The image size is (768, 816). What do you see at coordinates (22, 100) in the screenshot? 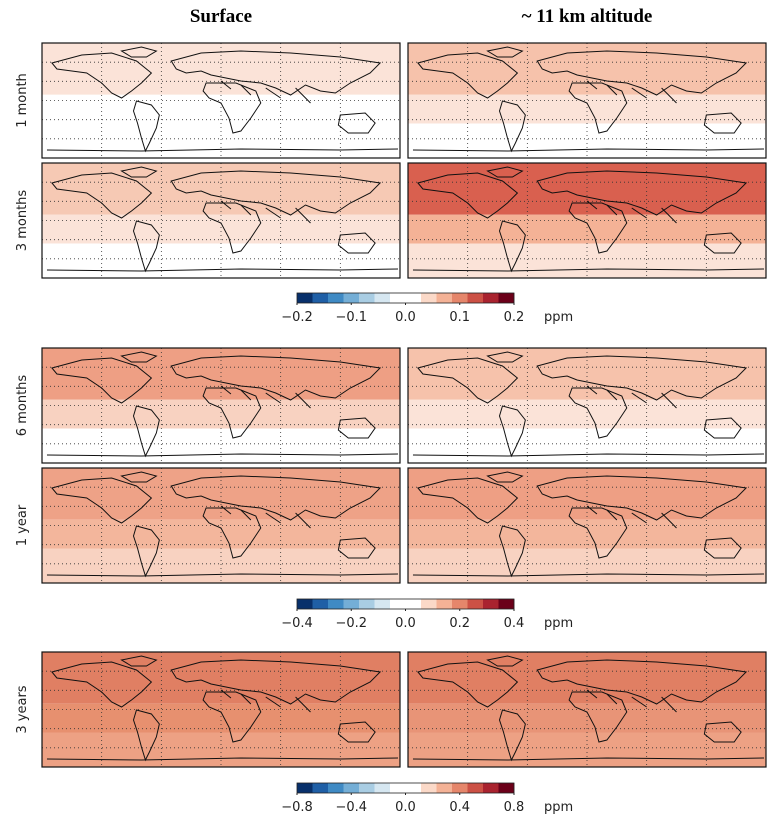
I see `row-label: 1 month` at bounding box center [22, 100].